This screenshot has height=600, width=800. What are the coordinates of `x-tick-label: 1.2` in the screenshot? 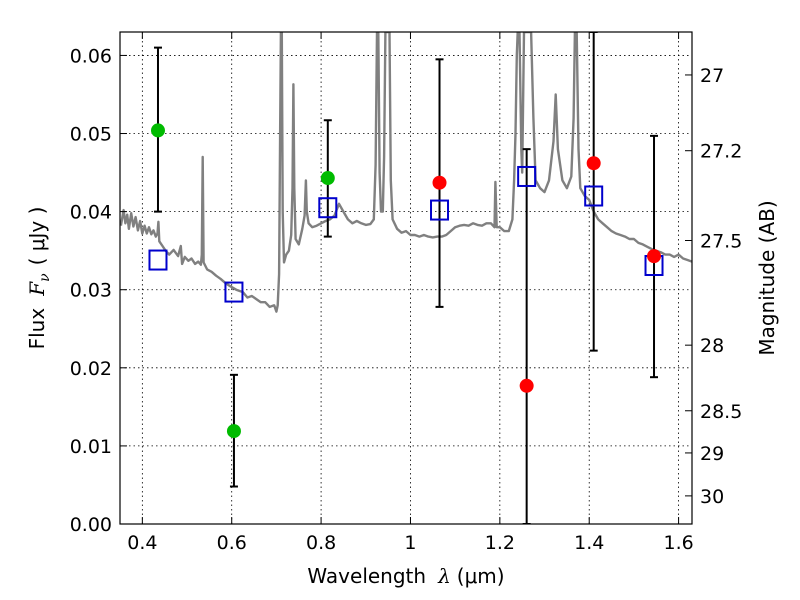 It's located at (500, 543).